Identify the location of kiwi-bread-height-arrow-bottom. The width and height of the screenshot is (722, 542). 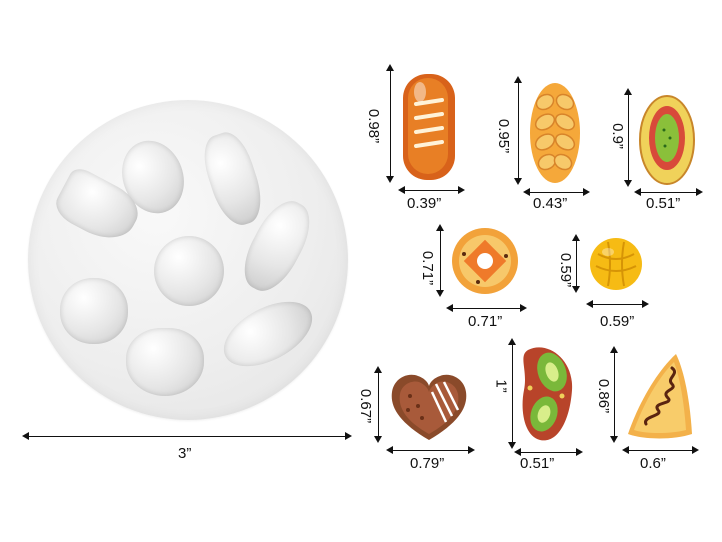
(512, 445).